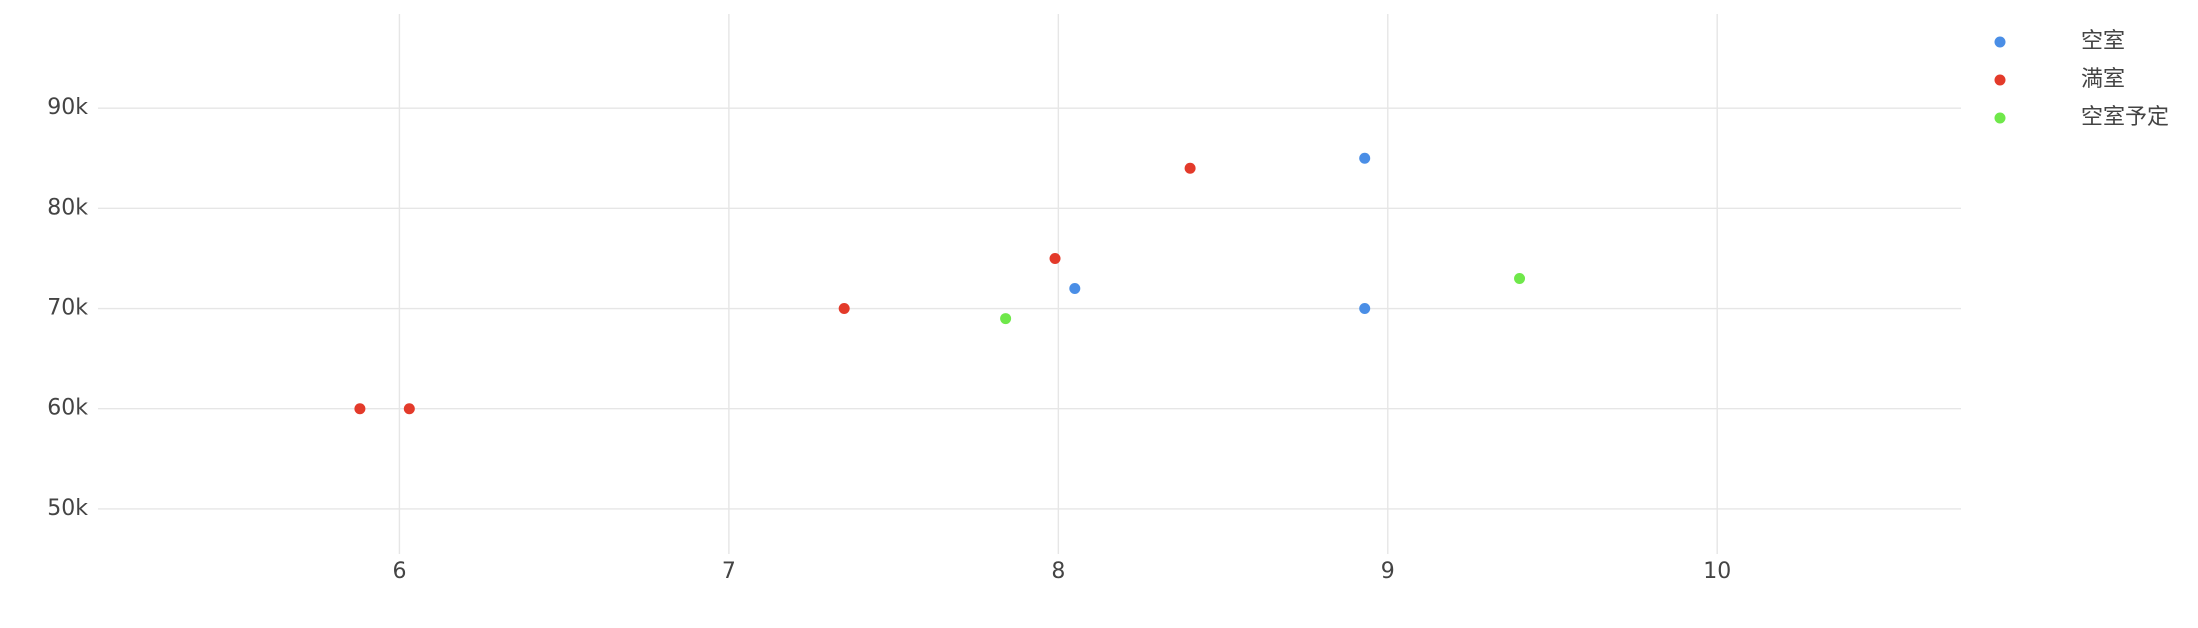 Image resolution: width=2198 pixels, height=628 pixels. I want to click on x-tick-label: 7, so click(729, 571).